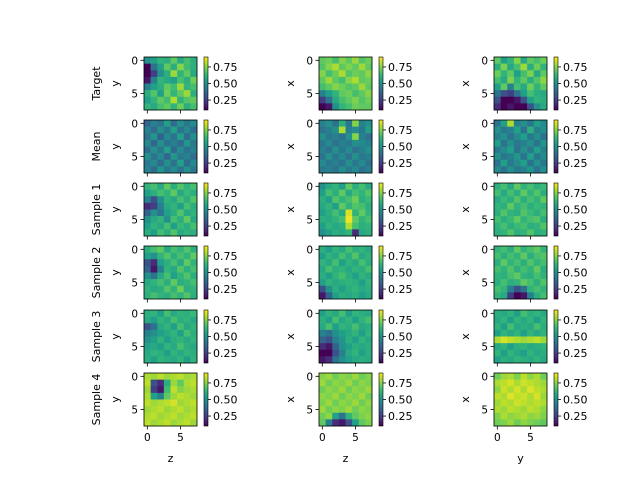 Image resolution: width=640 pixels, height=480 pixels. I want to click on x-axis-label: y, so click(520, 458).